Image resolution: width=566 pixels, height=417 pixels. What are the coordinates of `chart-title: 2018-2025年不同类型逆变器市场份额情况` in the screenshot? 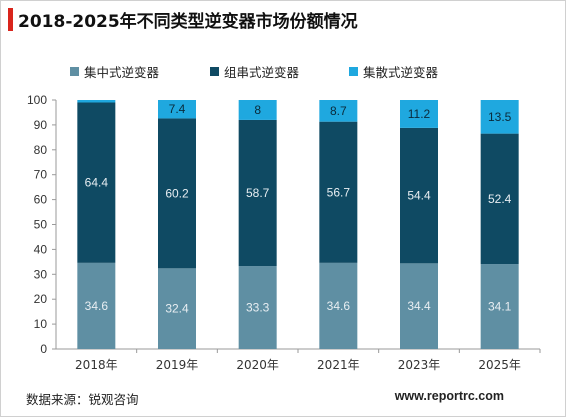 It's located at (188, 22).